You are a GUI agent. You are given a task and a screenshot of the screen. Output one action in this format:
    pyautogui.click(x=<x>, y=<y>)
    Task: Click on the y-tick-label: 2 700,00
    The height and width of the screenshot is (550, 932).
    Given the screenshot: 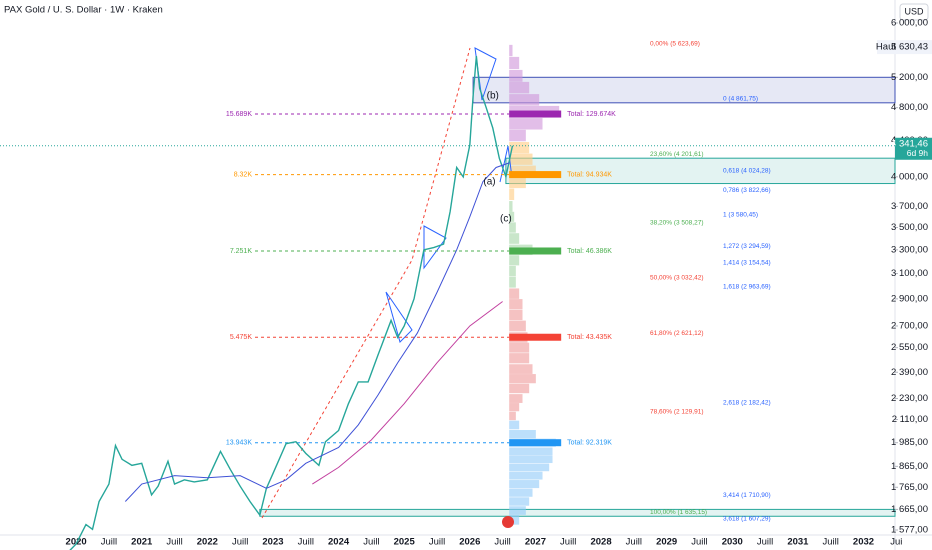 What is the action you would take?
    pyautogui.click(x=909, y=325)
    